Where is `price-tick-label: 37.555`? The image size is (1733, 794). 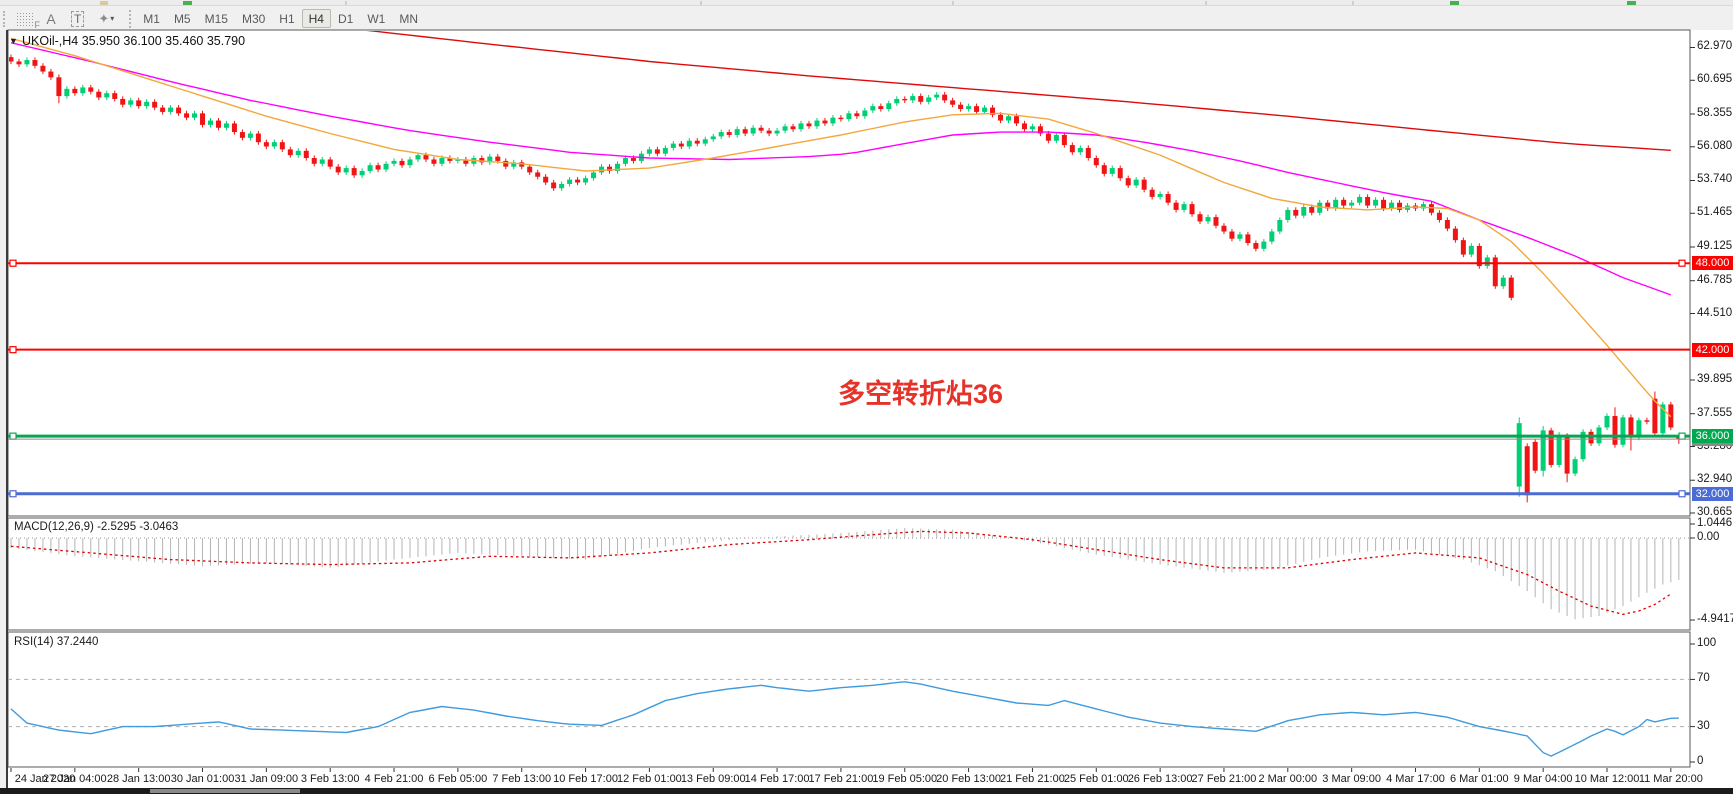
price-tick-label: 37.555 is located at coordinates (1715, 412).